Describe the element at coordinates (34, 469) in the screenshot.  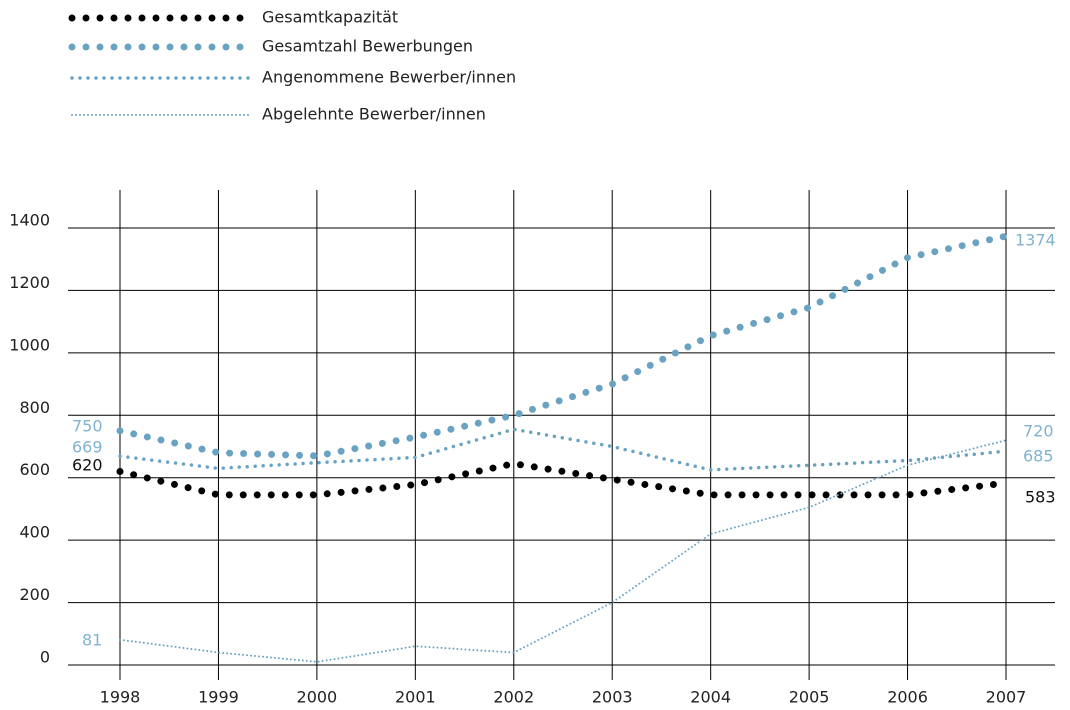
I see `y-tick-label: 600` at that location.